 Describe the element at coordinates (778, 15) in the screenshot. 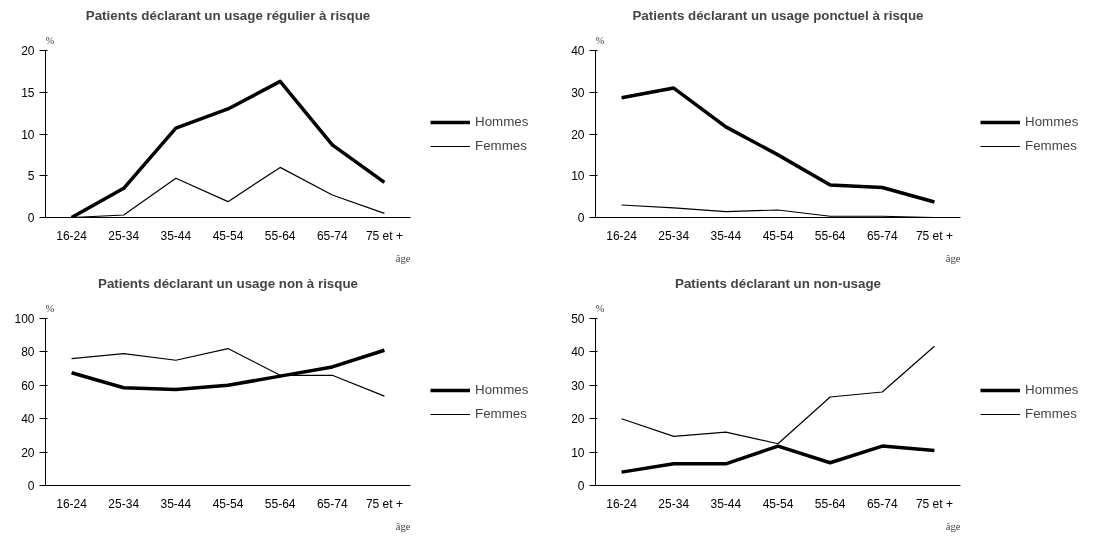

I see `chart-title: Patients déclarant un usage ponctuel à risque` at that location.